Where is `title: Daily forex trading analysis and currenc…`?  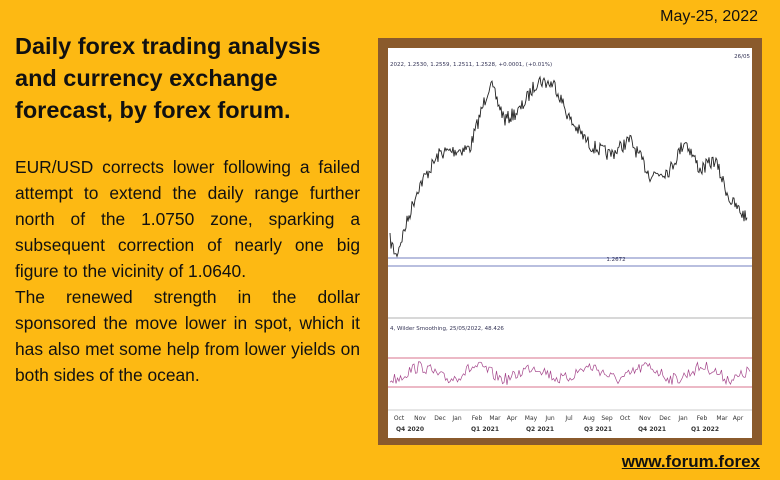 title: Daily forex trading analysis and currenc… is located at coordinates (168, 78).